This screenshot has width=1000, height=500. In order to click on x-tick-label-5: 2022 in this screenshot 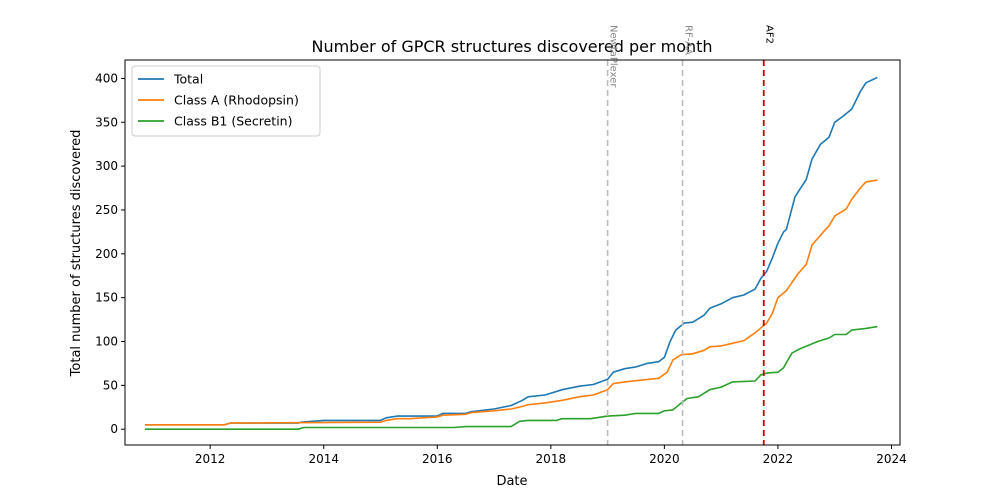, I will do `click(778, 459)`.